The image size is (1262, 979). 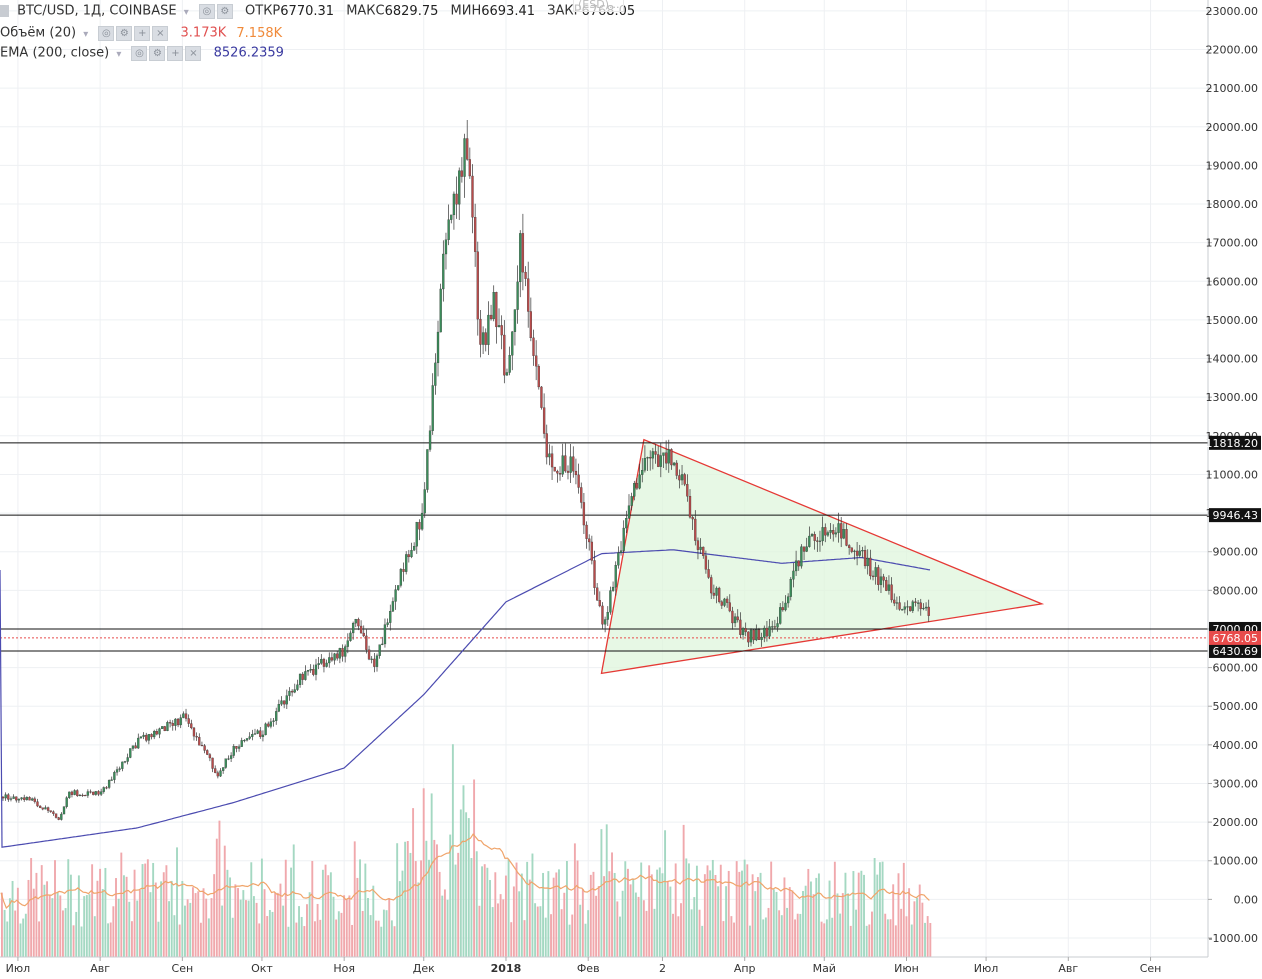 I want to click on time-tick-label: Окт, so click(x=262, y=968).